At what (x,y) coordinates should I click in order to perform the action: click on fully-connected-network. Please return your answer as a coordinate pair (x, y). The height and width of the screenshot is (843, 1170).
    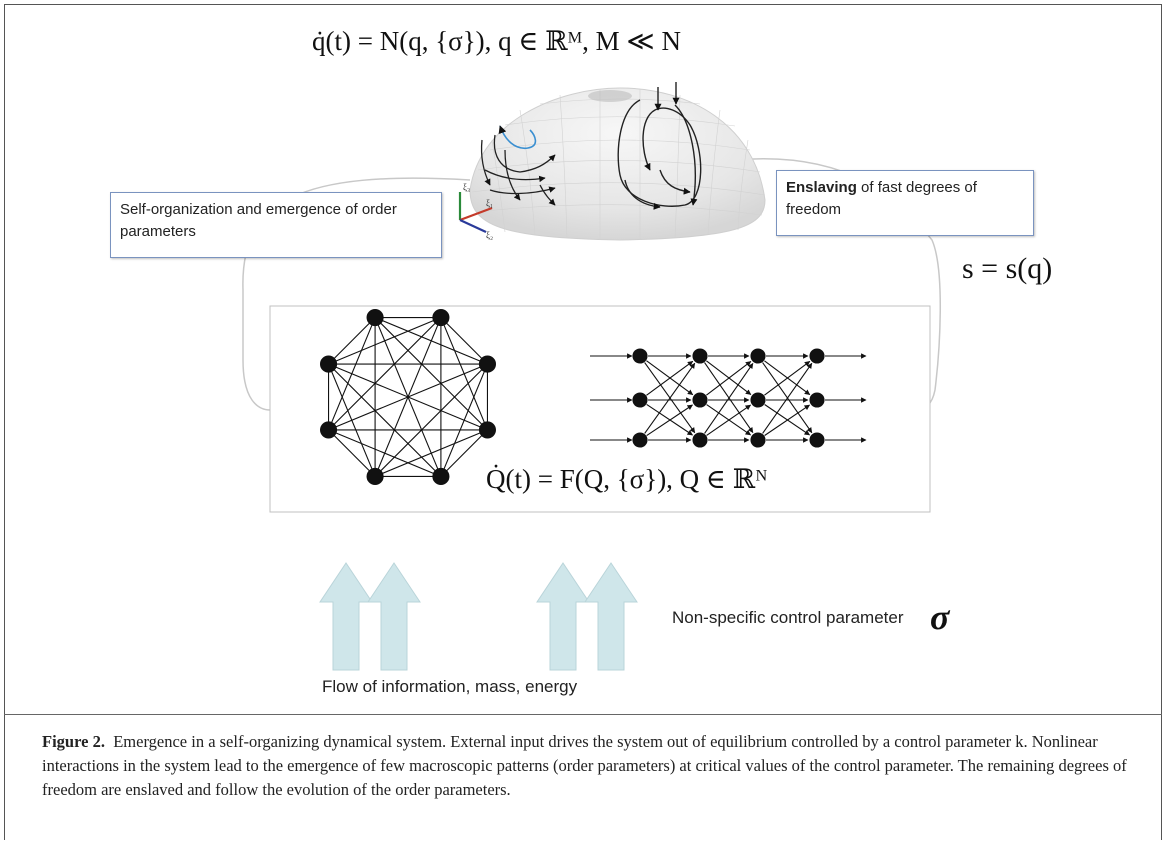
    Looking at the image, I should click on (408, 397).